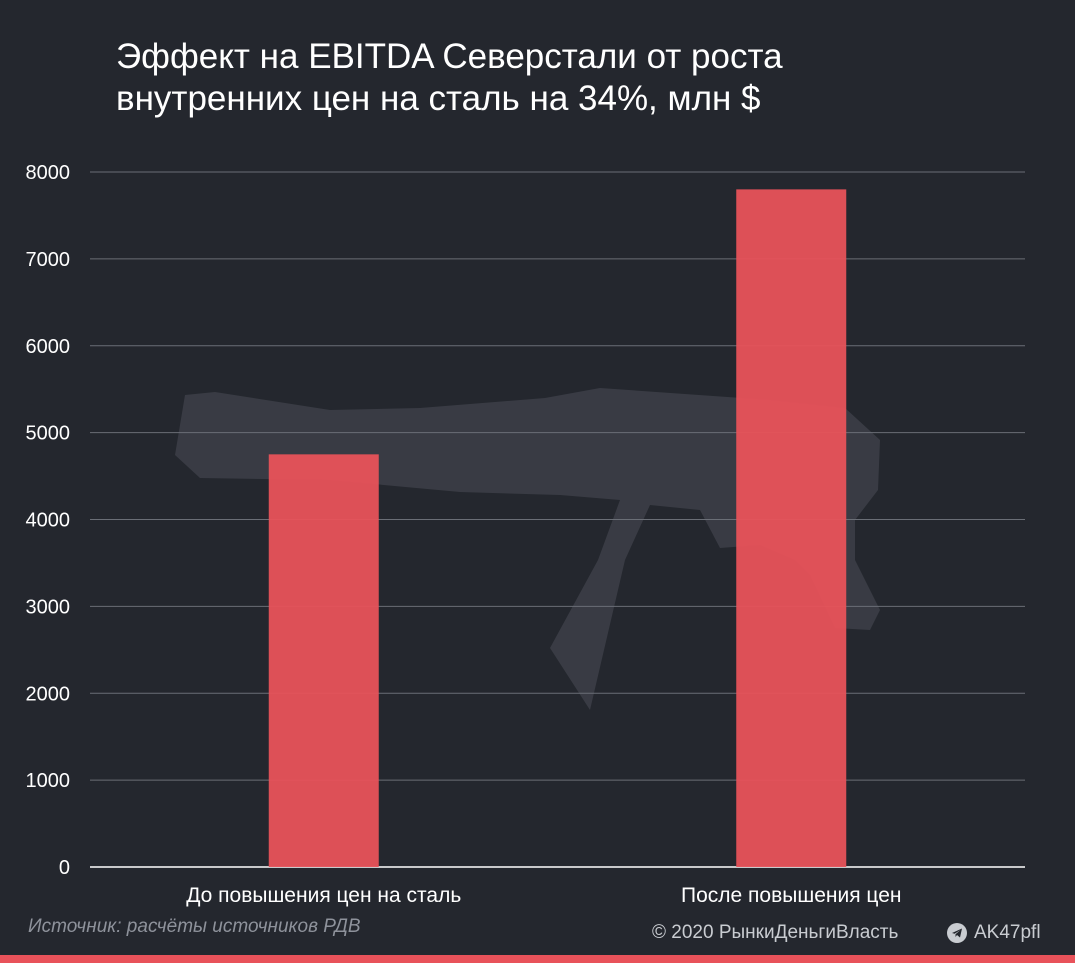 The height and width of the screenshot is (963, 1075). I want to click on y-tick-label: 5000, so click(48, 434).